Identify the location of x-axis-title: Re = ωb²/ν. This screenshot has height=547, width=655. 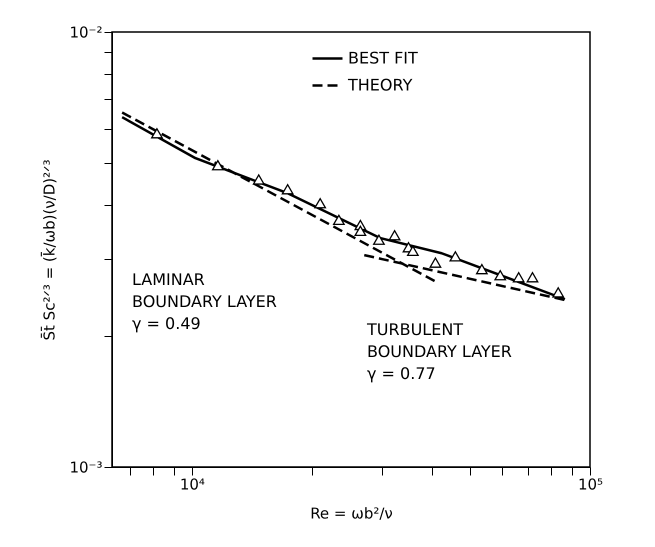
(351, 513).